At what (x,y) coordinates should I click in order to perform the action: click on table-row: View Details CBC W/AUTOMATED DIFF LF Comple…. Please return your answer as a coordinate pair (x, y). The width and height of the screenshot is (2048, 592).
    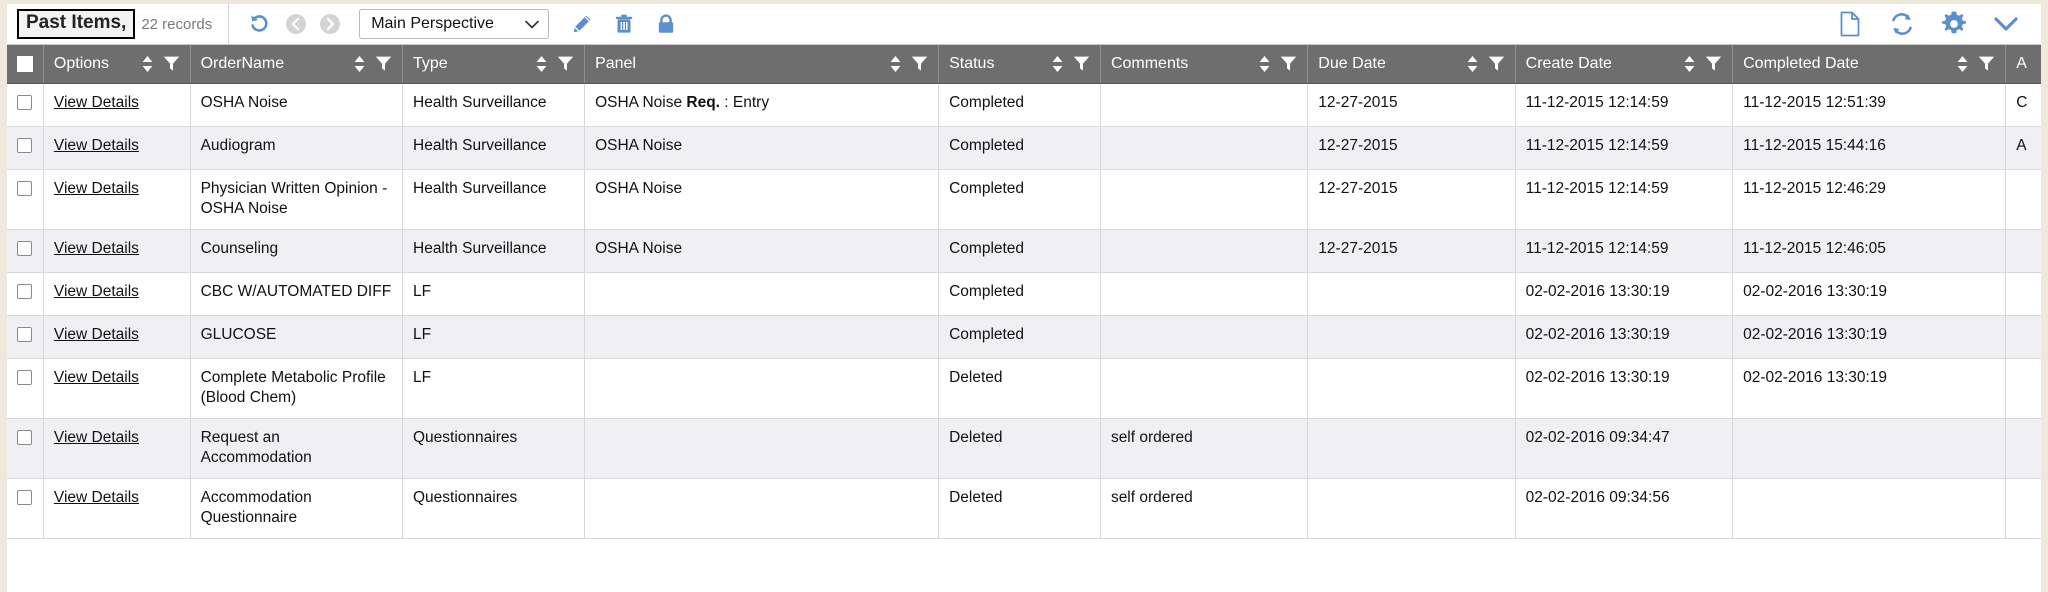
    Looking at the image, I should click on (1024, 294).